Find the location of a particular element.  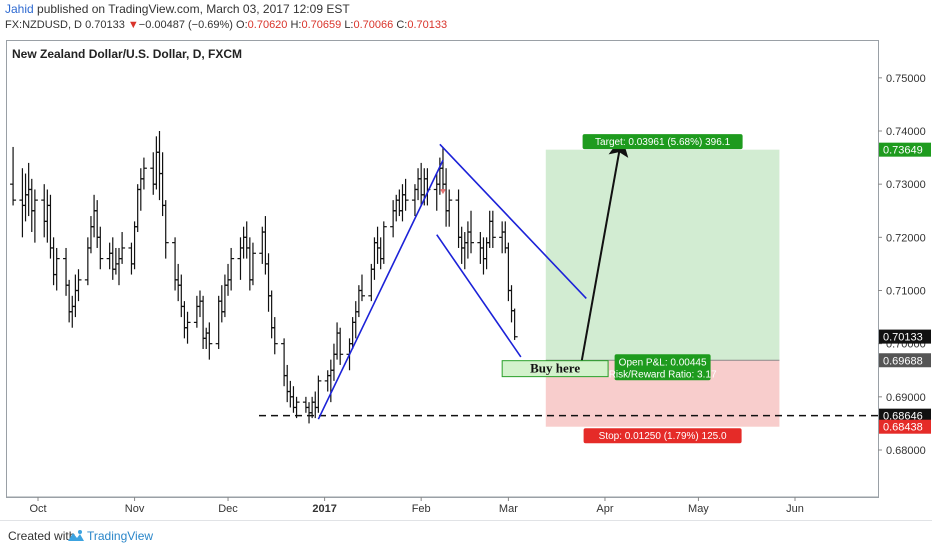

tradingview-link: TradingView is located at coordinates (120, 536).